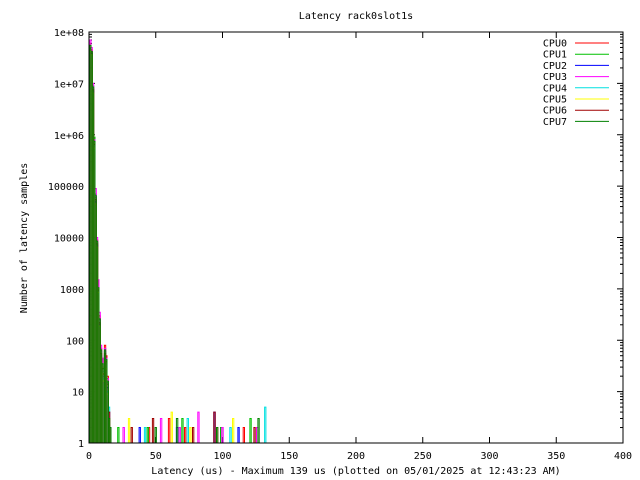  Describe the element at coordinates (69, 136) in the screenshot. I see `y-tick-label: 1e+06` at that location.